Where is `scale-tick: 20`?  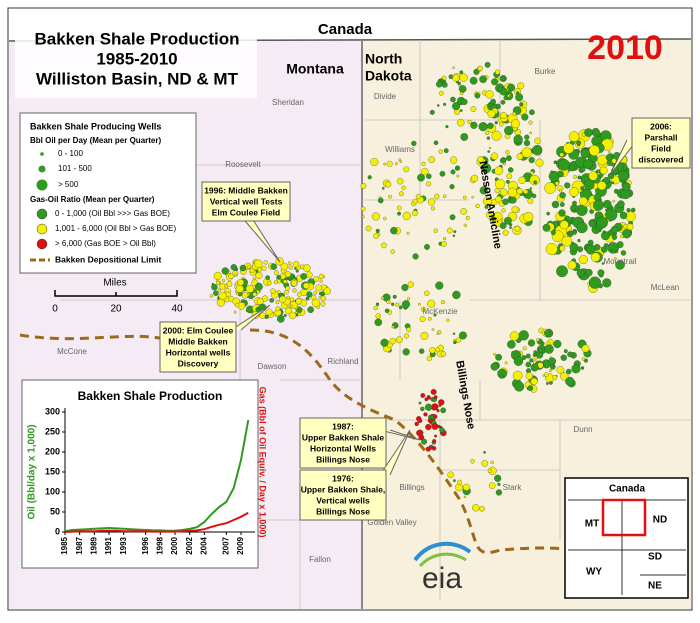
scale-tick: 20 is located at coordinates (116, 309).